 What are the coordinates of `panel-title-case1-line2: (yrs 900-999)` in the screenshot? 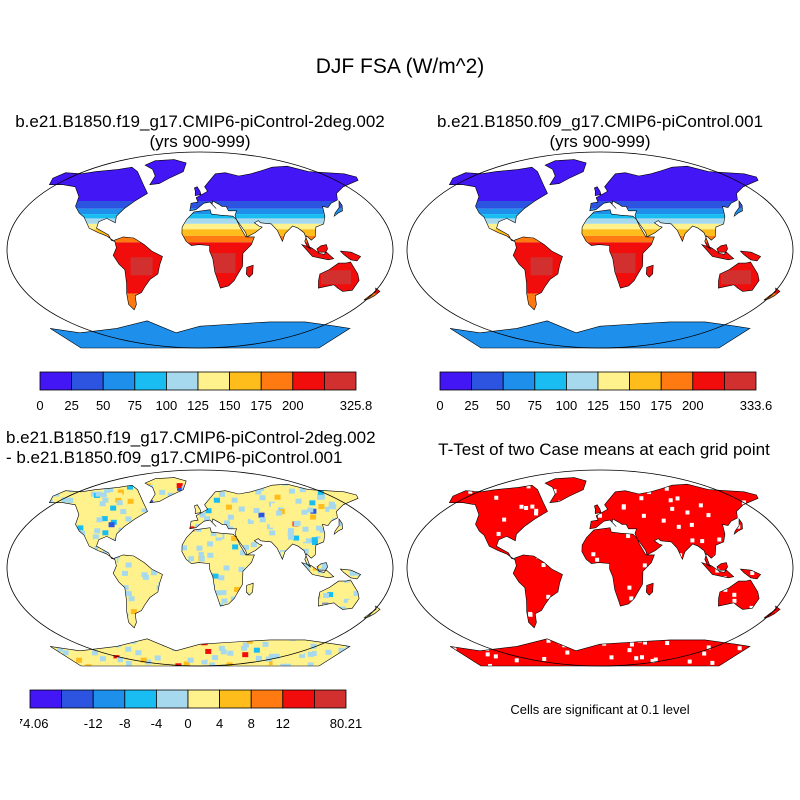 It's located at (200, 141).